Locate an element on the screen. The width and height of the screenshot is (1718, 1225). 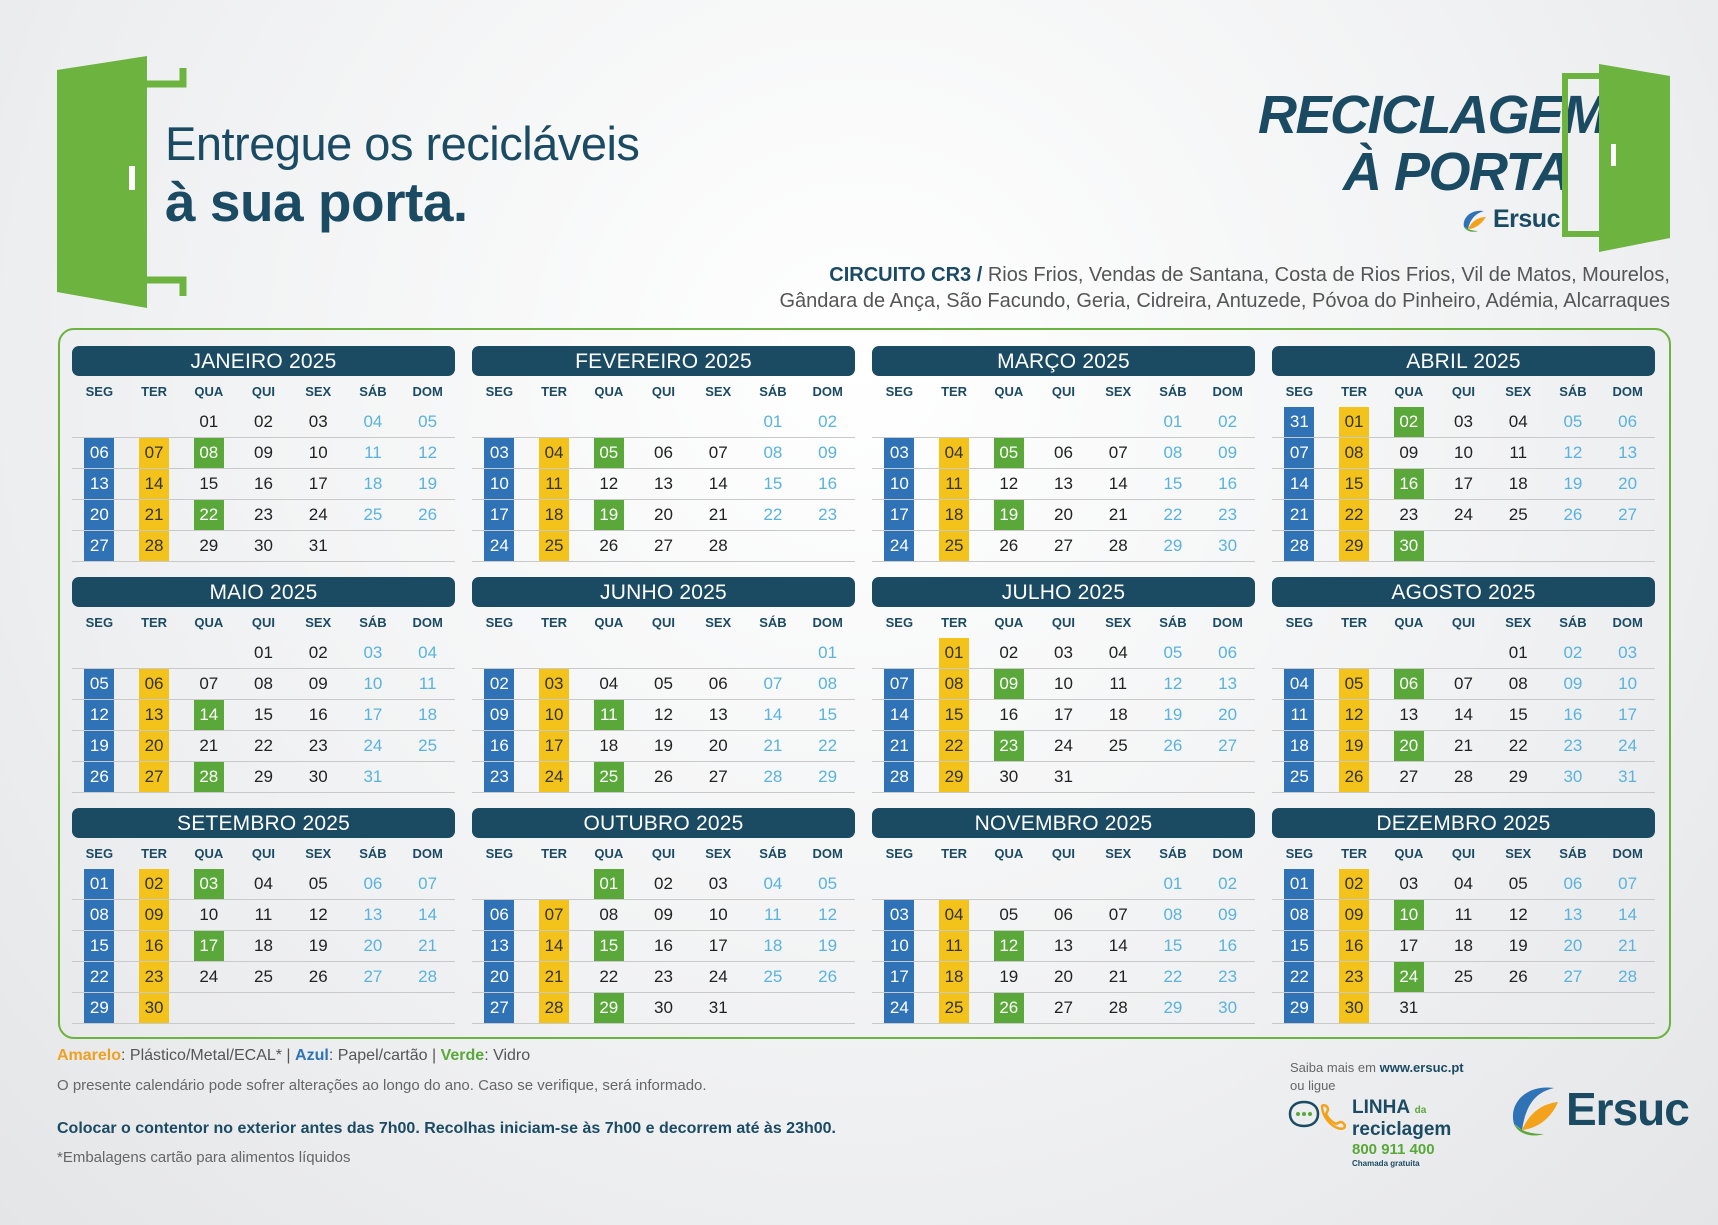
day-number: 31 is located at coordinates (1299, 422).